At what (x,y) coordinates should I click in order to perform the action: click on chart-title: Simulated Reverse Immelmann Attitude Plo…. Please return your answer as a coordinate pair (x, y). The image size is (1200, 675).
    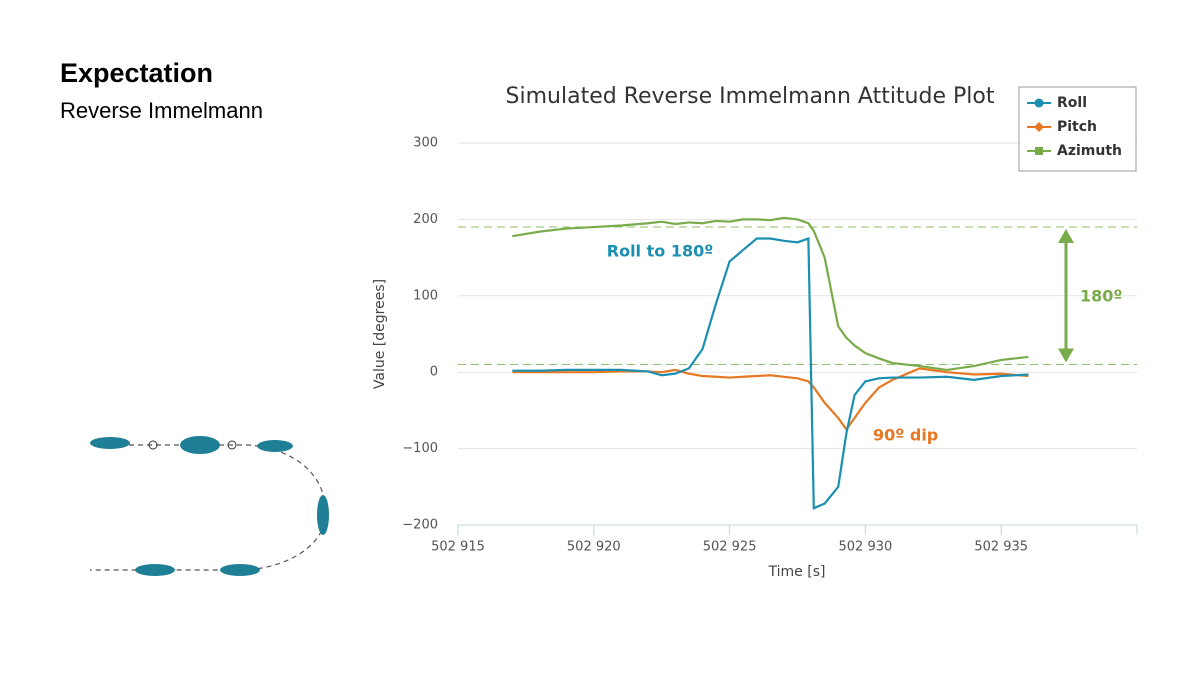
    Looking at the image, I should click on (750, 96).